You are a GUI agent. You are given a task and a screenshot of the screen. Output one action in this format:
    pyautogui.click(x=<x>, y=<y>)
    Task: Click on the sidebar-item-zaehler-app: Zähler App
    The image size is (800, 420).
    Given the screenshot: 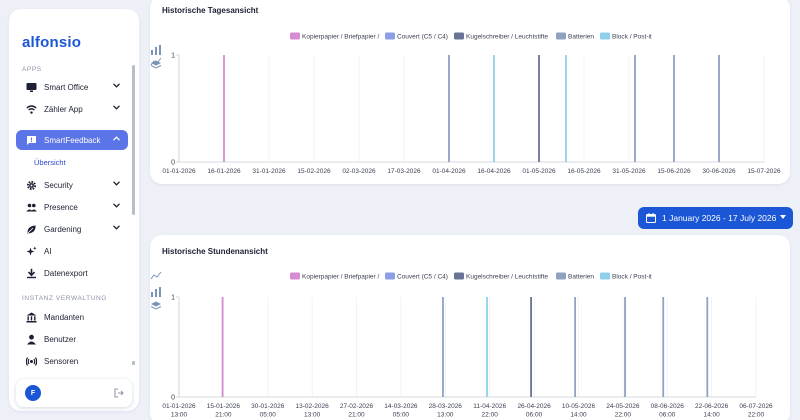 What is the action you would take?
    pyautogui.click(x=72, y=109)
    